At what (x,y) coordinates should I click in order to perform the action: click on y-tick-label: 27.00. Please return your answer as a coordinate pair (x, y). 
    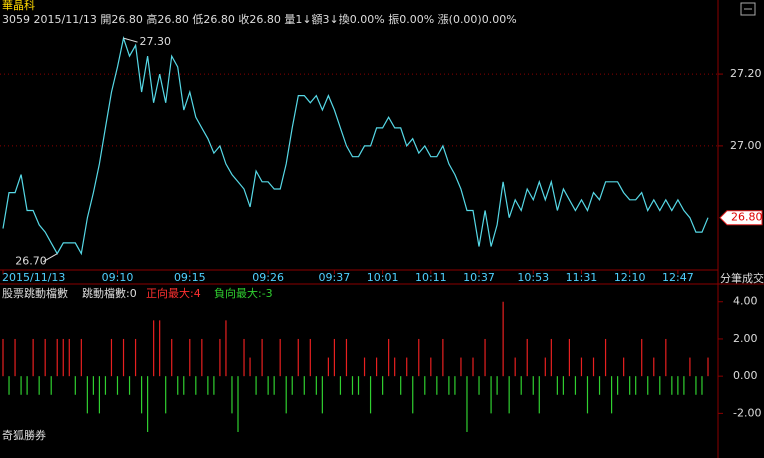
    Looking at the image, I should click on (746, 145).